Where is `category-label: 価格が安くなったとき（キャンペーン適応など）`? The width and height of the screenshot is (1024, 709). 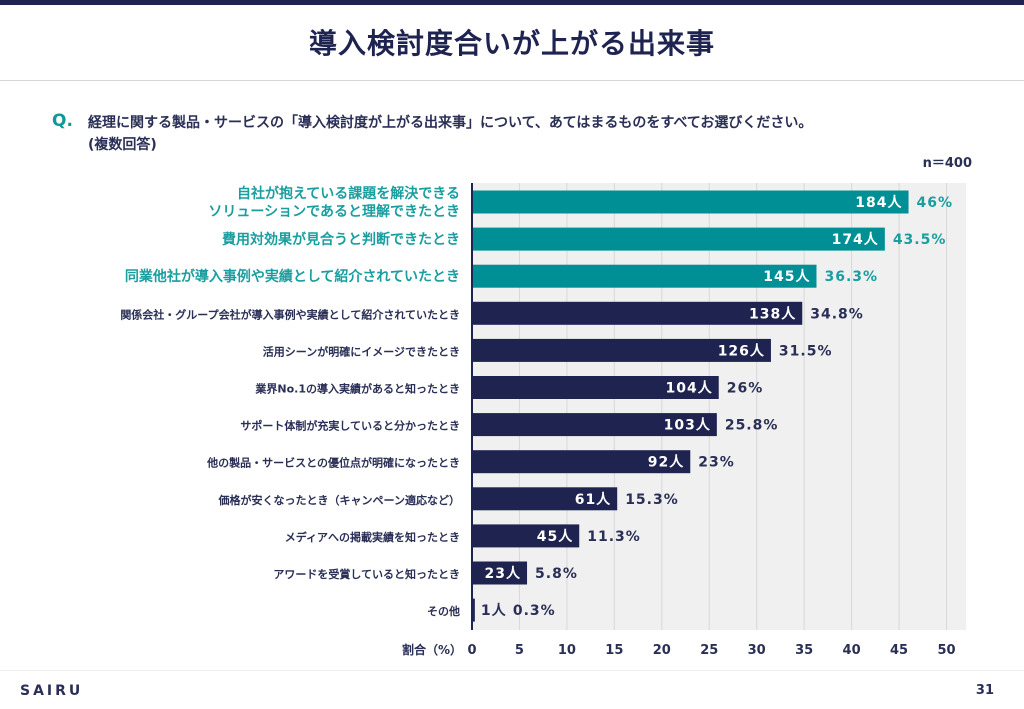 category-label: 価格が安くなったとき（キャンペーン適応など） is located at coordinates (339, 500).